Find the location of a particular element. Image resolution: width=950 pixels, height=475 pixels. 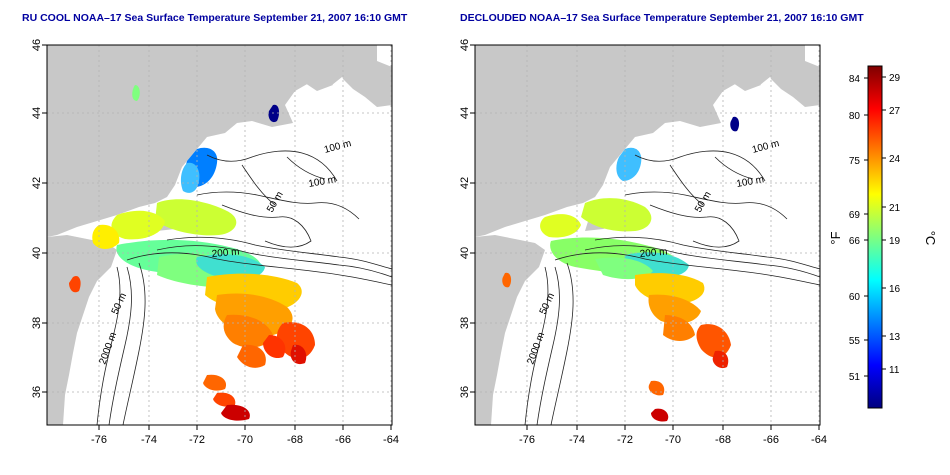

fahrenheit-unit-label: °F is located at coordinates (835, 237).